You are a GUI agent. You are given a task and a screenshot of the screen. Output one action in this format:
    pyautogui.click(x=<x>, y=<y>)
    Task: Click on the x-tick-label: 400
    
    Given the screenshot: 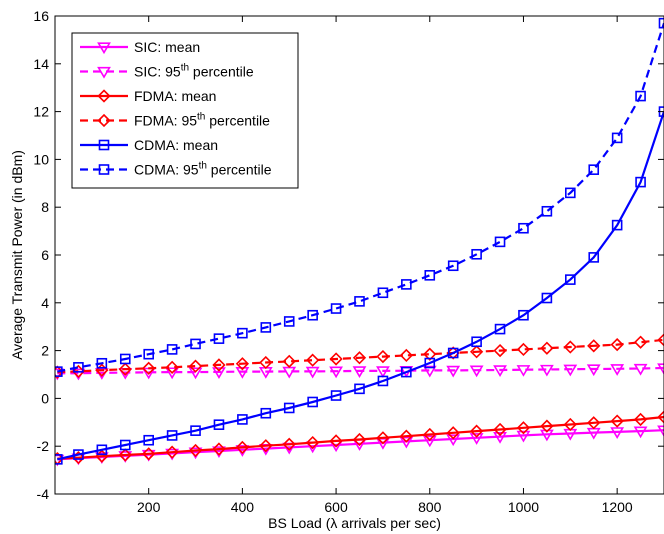 What is the action you would take?
    pyautogui.click(x=243, y=507)
    